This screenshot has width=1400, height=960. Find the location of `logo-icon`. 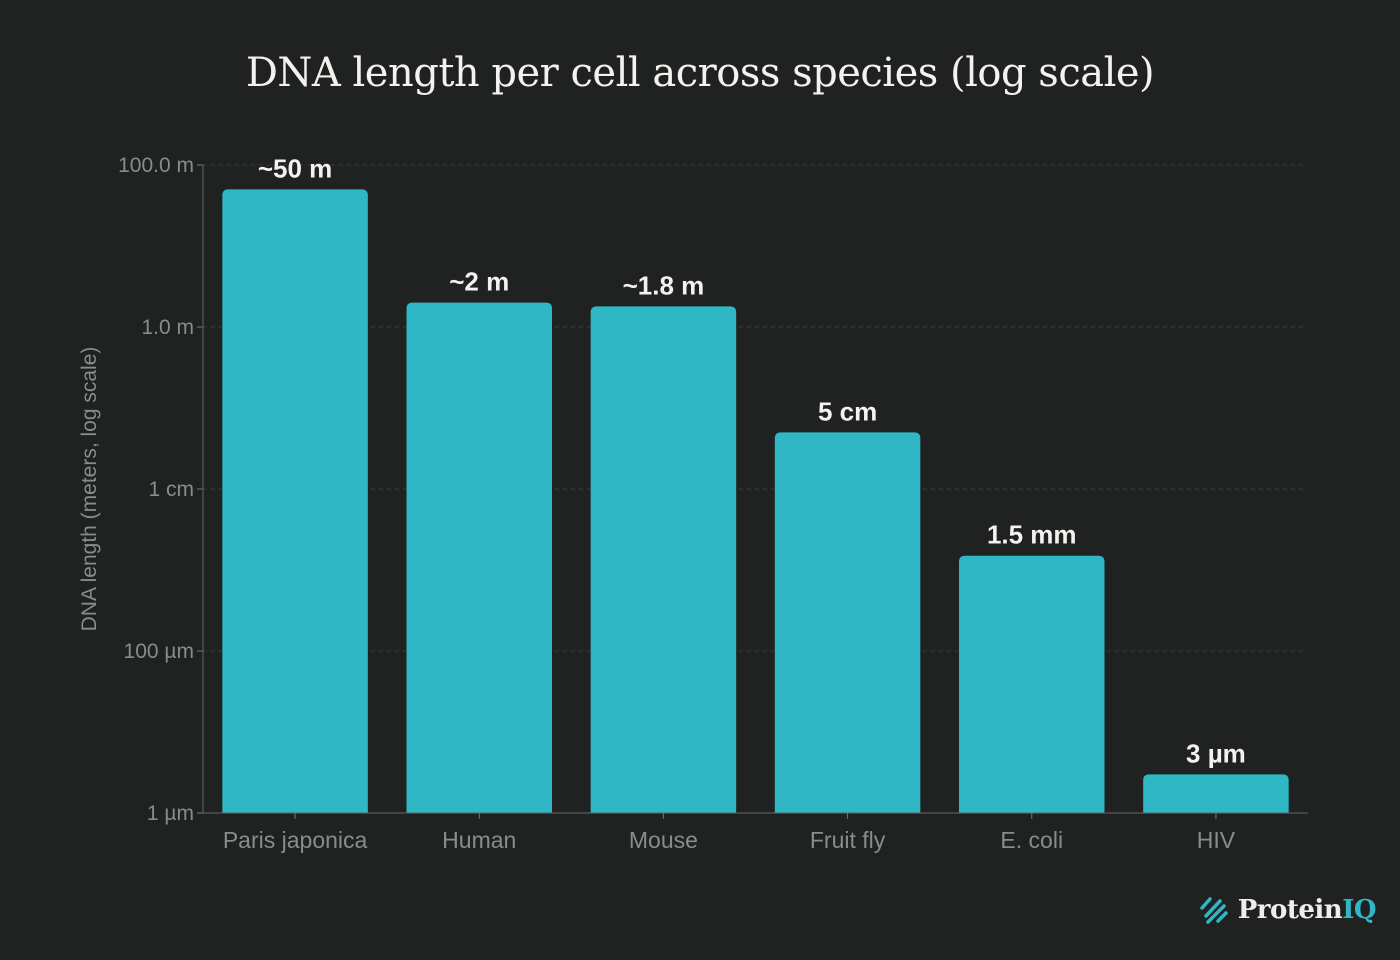

logo-icon is located at coordinates (1214, 910).